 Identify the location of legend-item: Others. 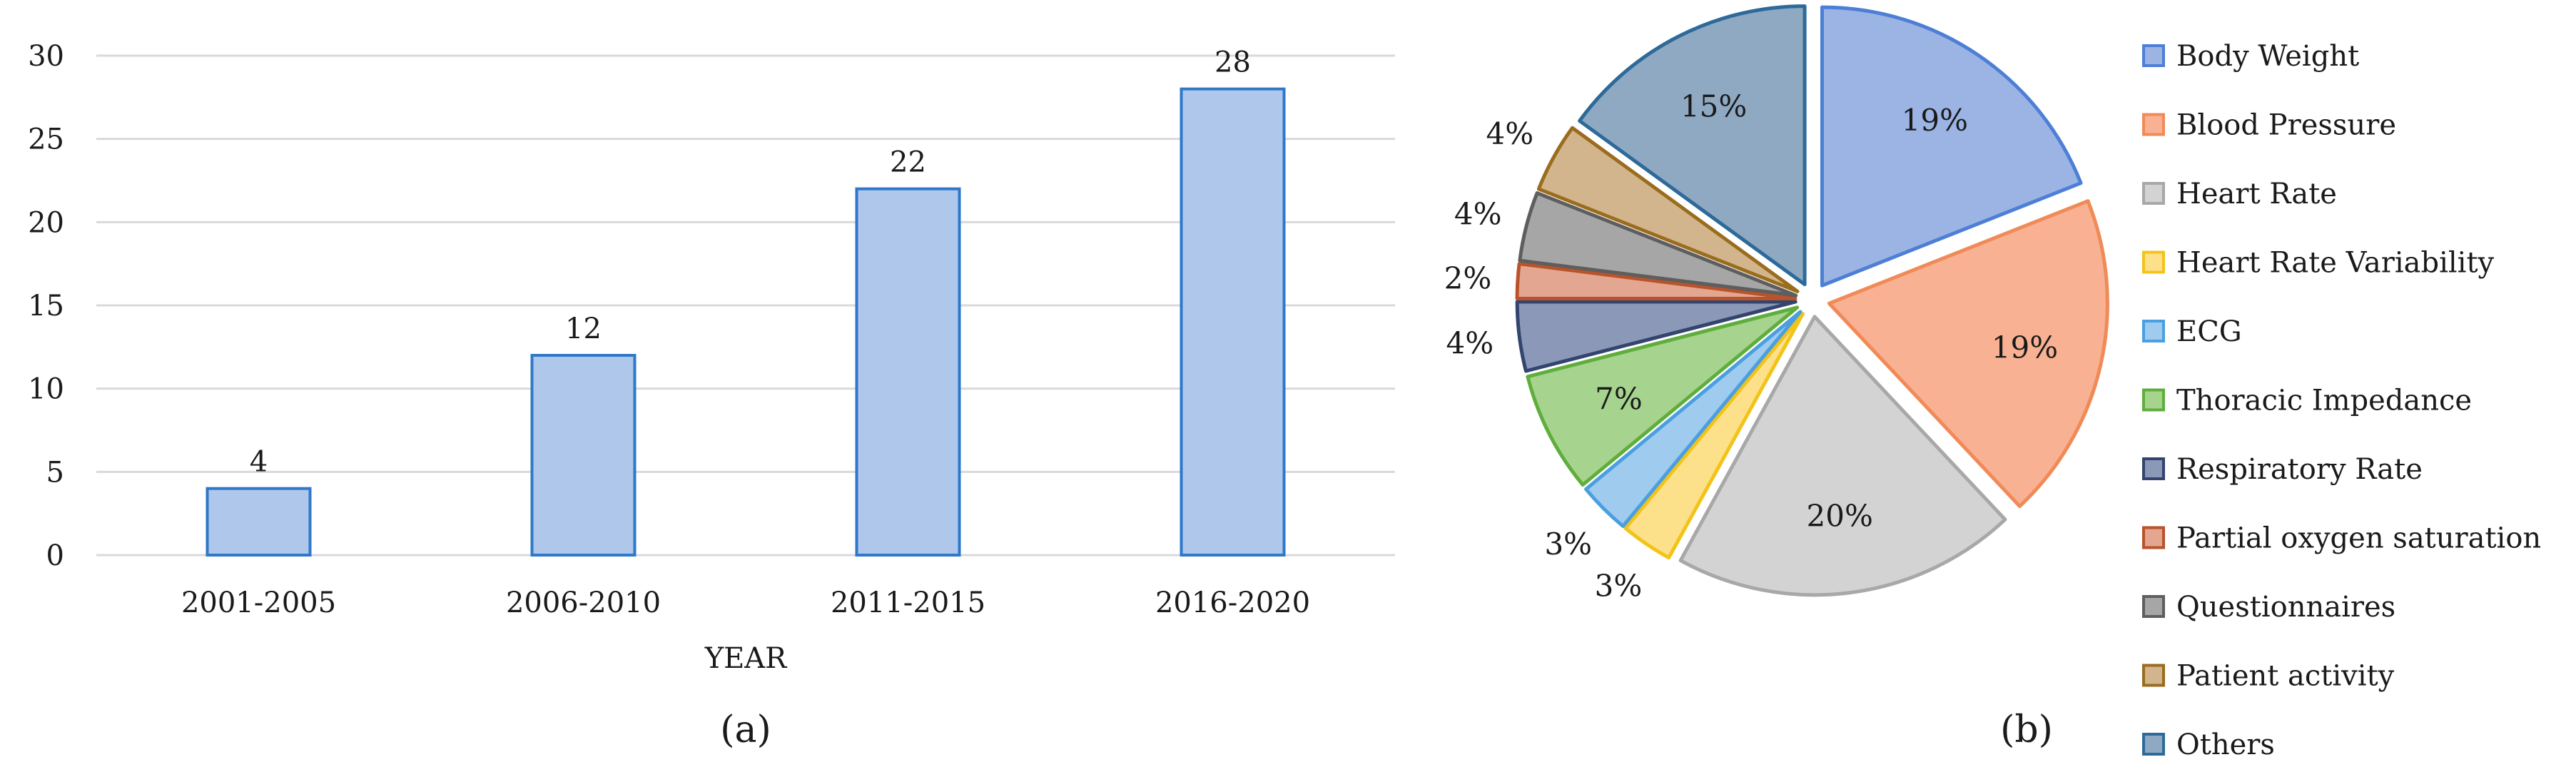
(2208, 744).